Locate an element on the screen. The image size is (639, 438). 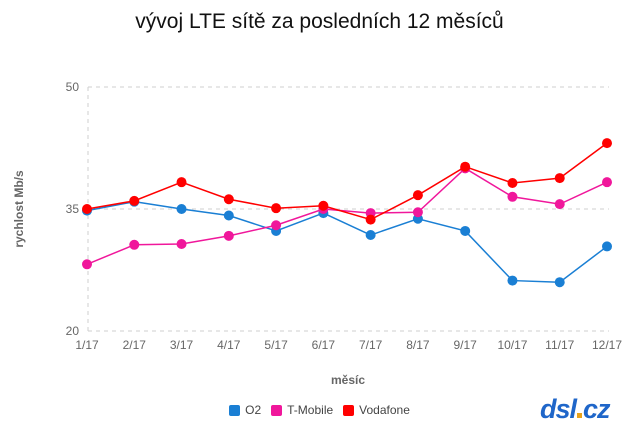
x-tick-label: 9/17 is located at coordinates (466, 345).